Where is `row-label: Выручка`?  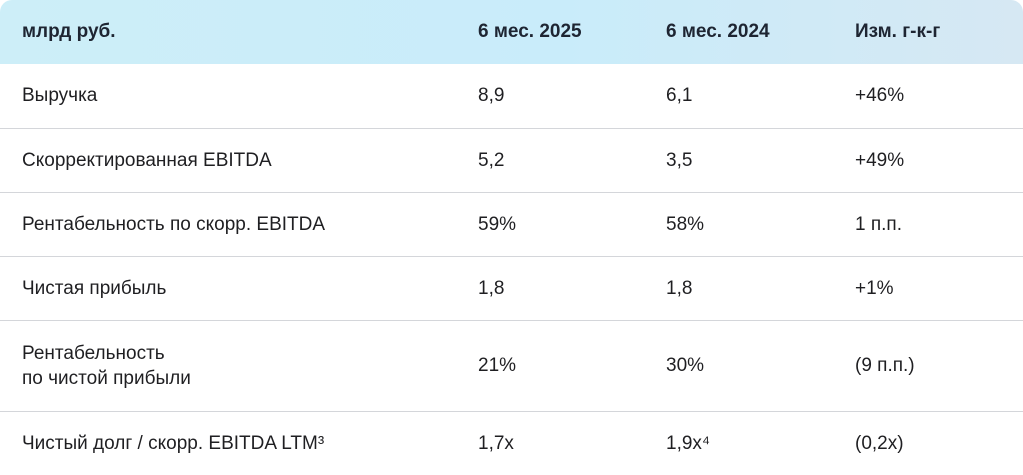 row-label: Выручка is located at coordinates (60, 95).